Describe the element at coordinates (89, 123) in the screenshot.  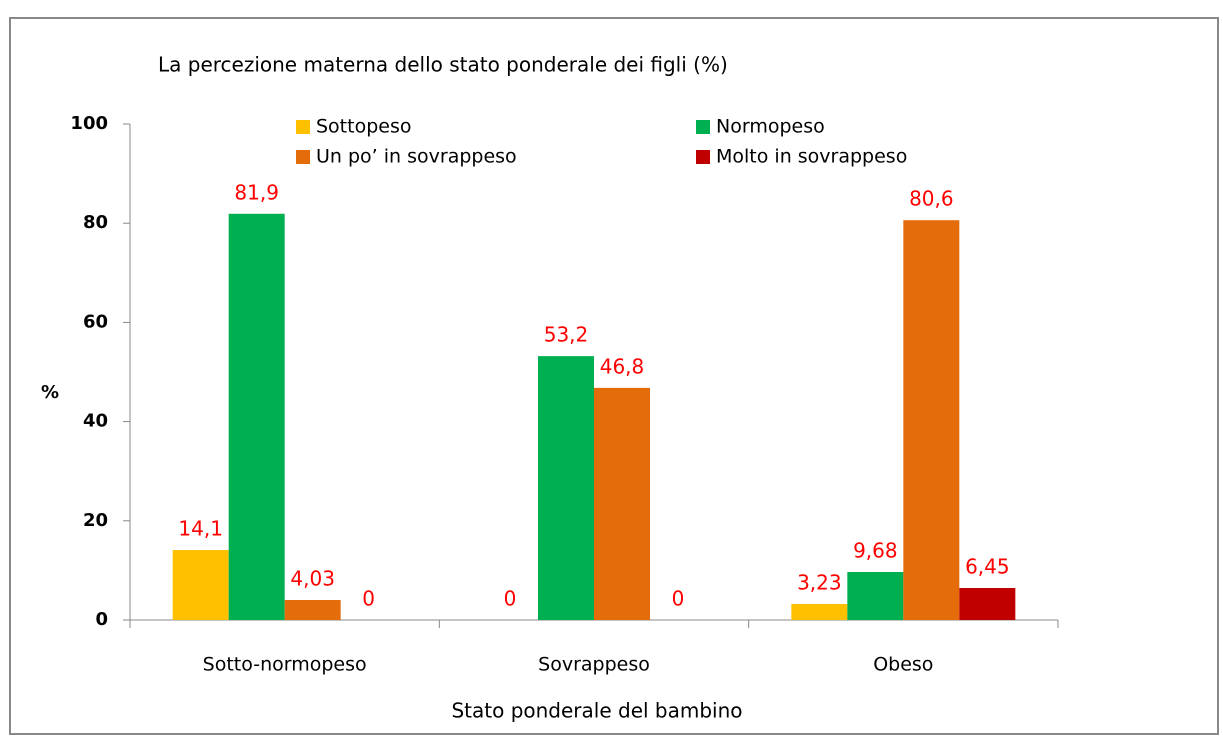
I see `y-tick-label: 100` at that location.